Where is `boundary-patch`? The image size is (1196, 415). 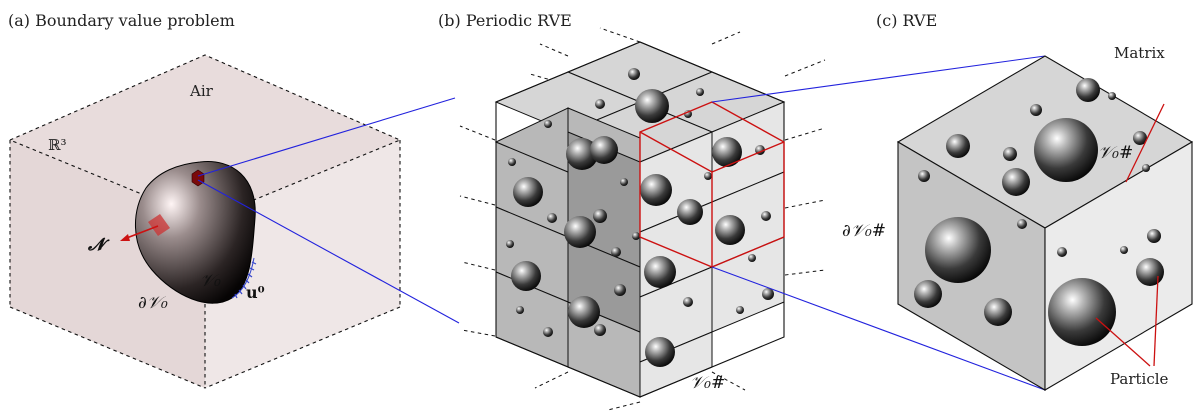 boundary-patch is located at coordinates (159, 225).